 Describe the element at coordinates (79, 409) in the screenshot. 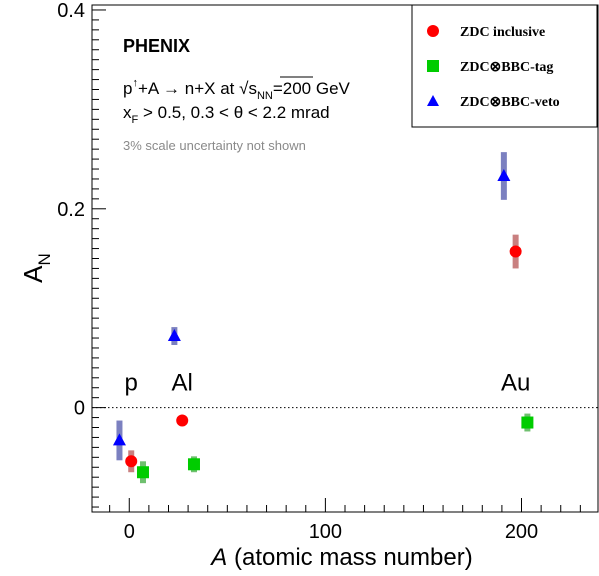

I see `y-tick-label: 0` at that location.